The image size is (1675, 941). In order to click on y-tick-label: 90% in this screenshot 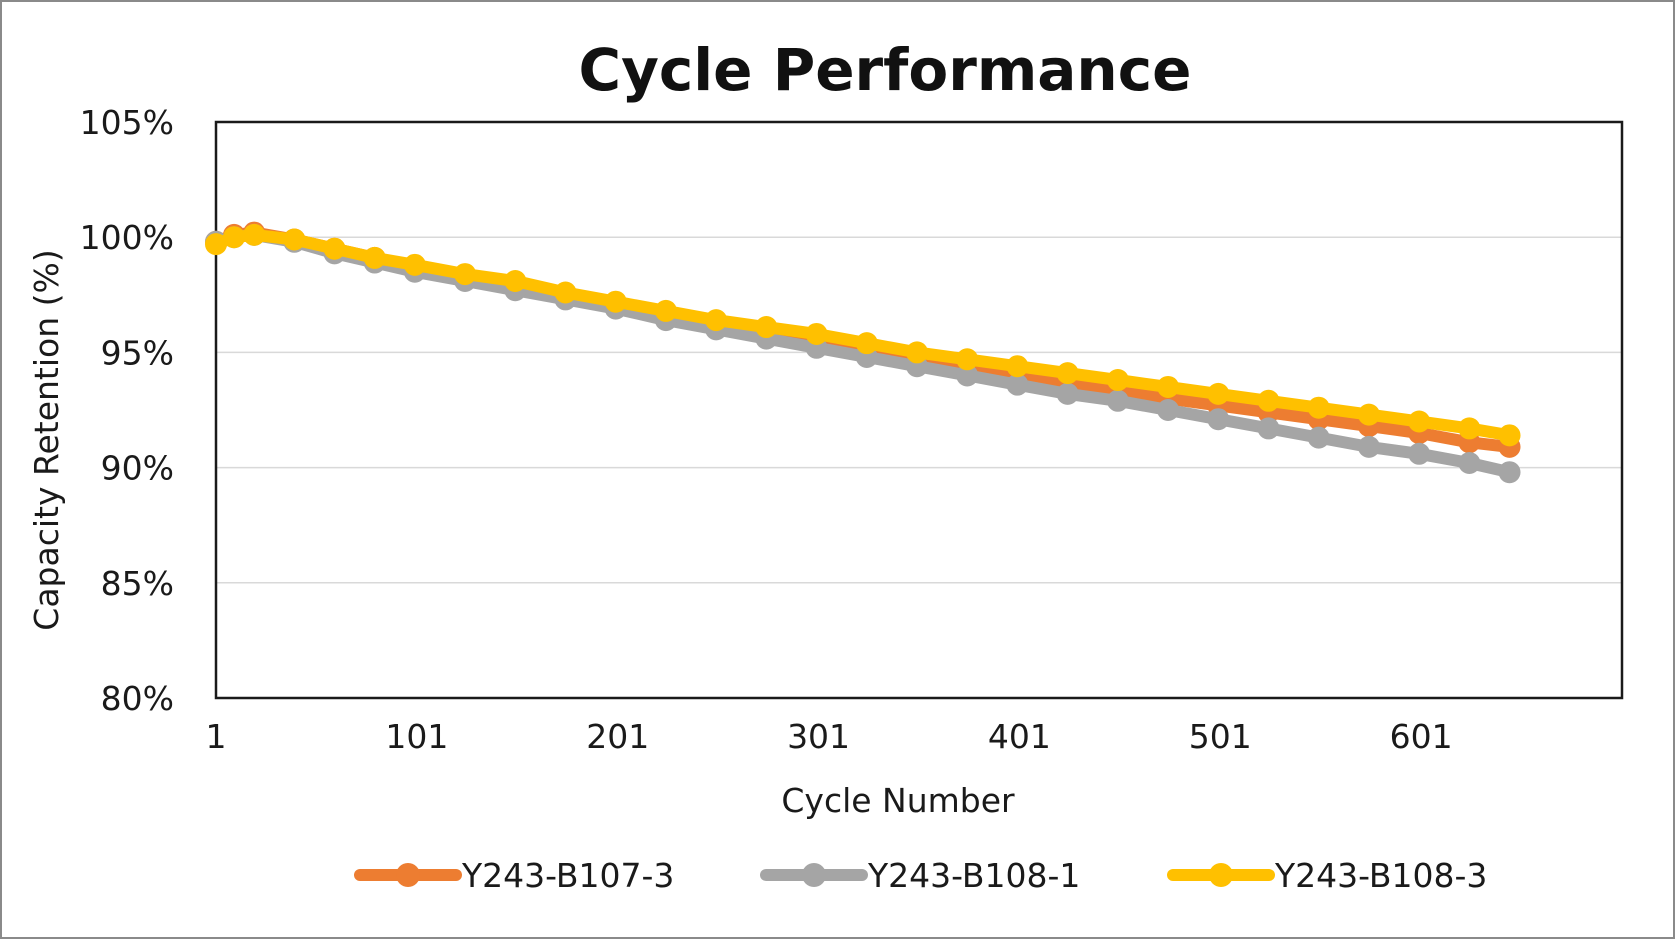, I will do `click(137, 468)`.